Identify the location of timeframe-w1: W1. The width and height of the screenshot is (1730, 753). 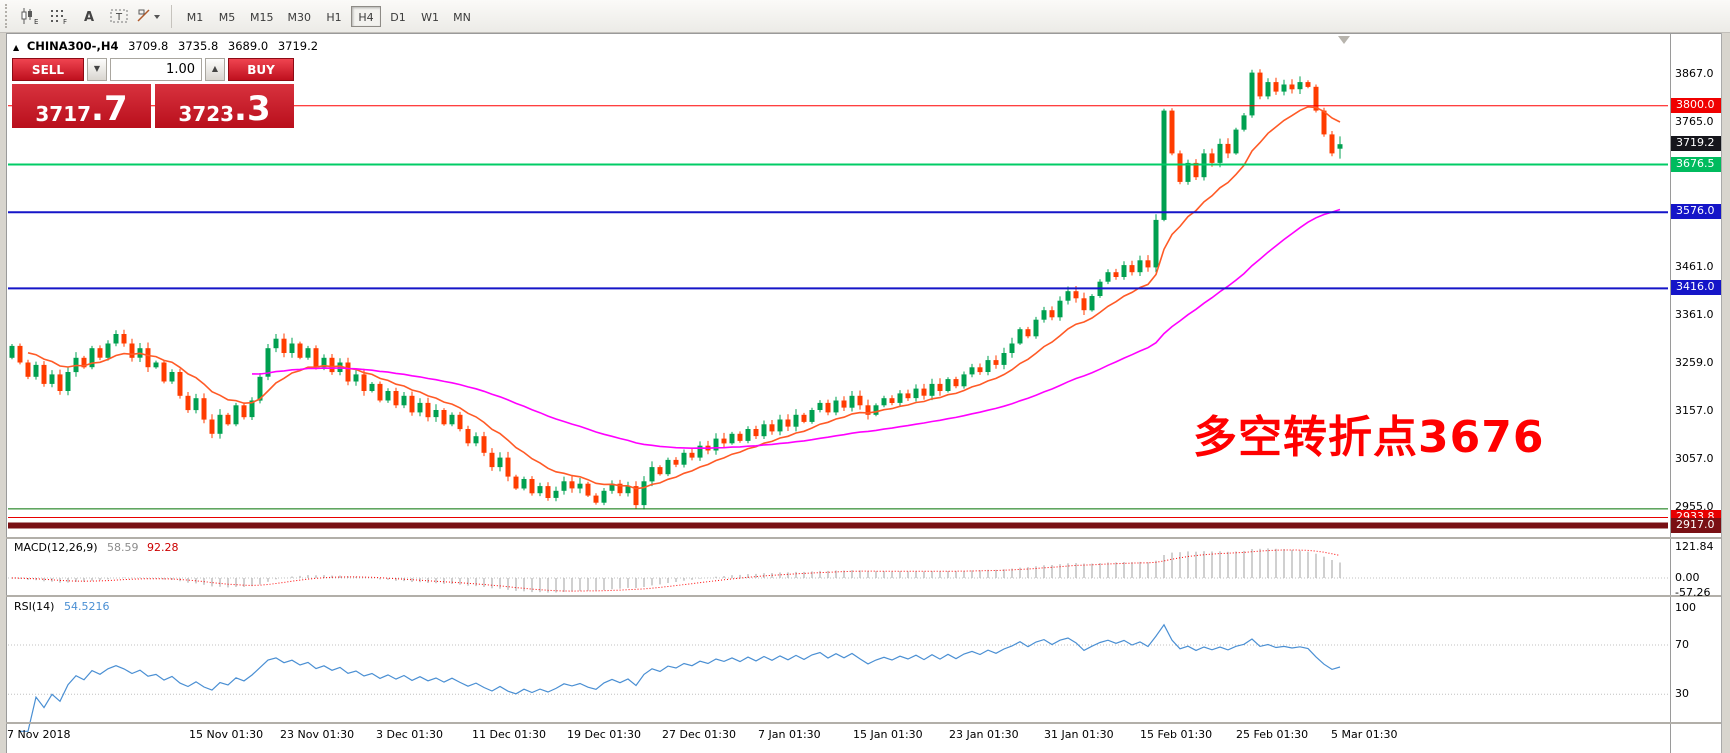
(430, 17).